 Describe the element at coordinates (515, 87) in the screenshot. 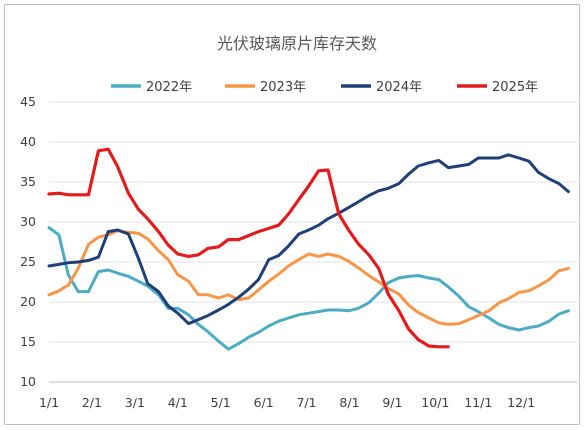

I see `legend-label: 2025年` at that location.